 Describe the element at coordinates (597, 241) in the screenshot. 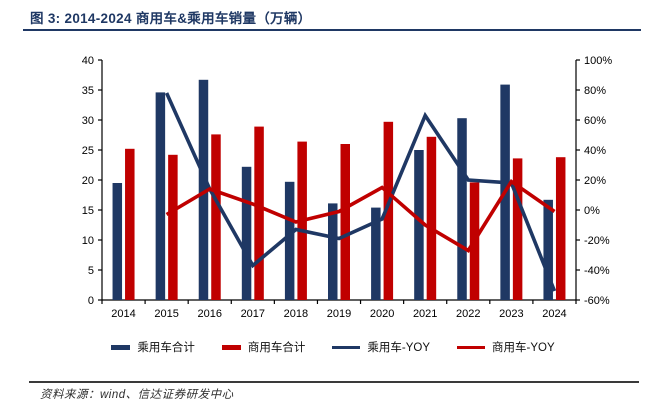

I see `right-axis-tick-label: -20%` at that location.